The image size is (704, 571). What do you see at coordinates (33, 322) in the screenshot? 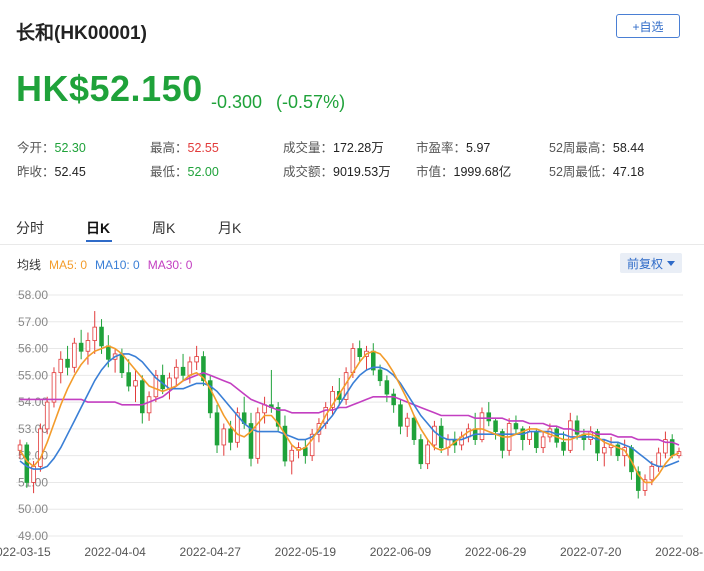
I see `y-tick-label: 57.00` at bounding box center [33, 322].